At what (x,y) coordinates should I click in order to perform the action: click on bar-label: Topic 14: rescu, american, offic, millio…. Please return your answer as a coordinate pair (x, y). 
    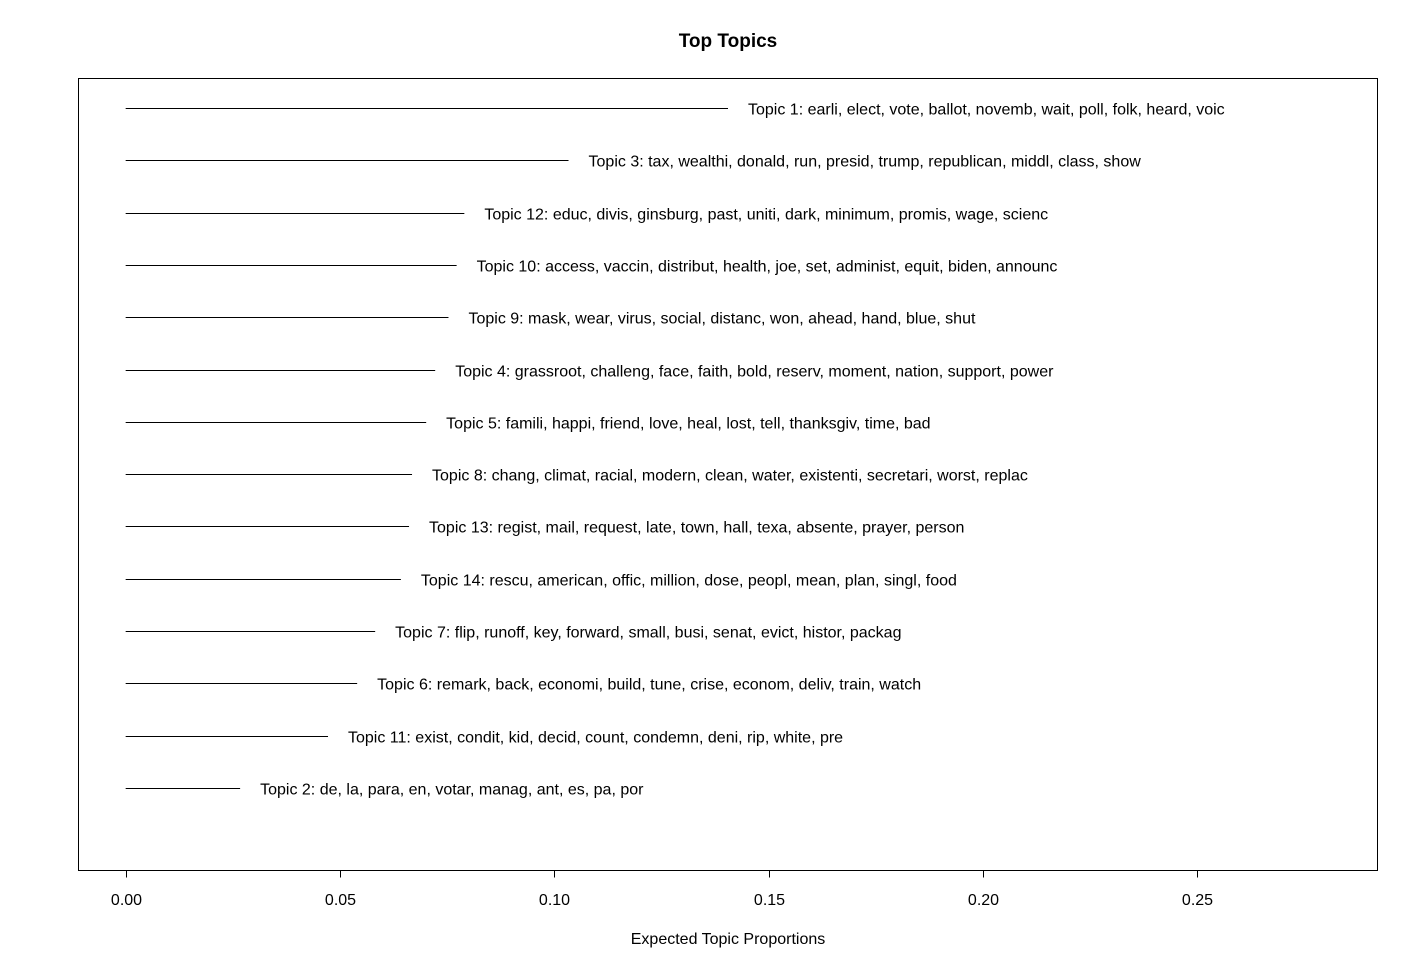
    Looking at the image, I should click on (689, 581).